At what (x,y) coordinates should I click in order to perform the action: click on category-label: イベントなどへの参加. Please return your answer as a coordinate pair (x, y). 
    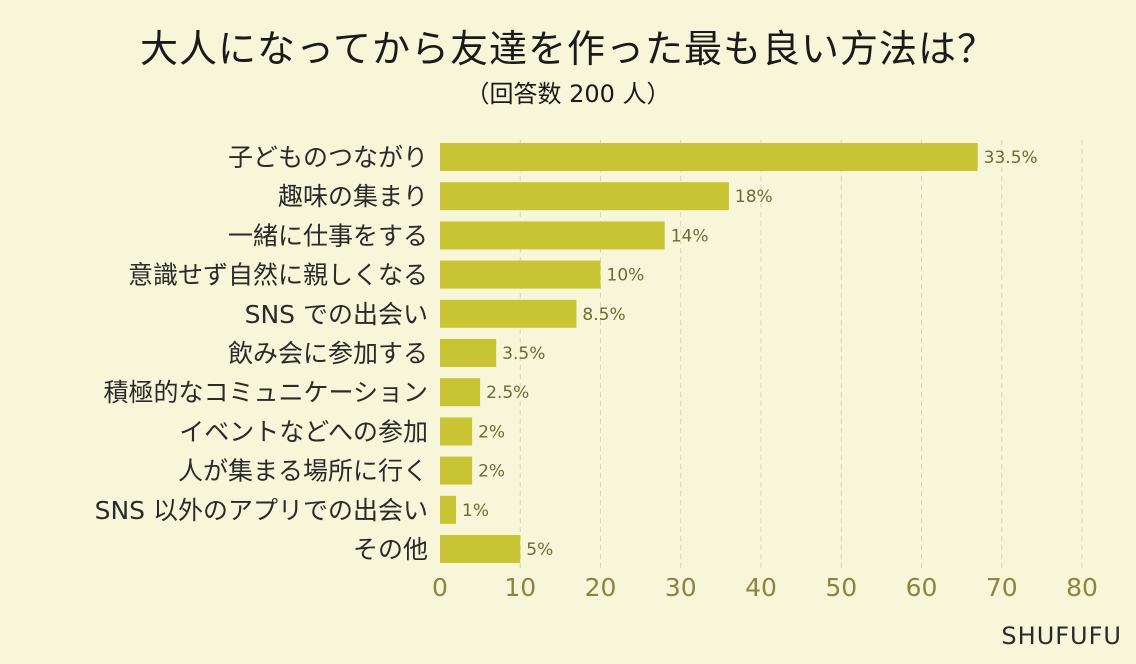
    Looking at the image, I should click on (303, 431).